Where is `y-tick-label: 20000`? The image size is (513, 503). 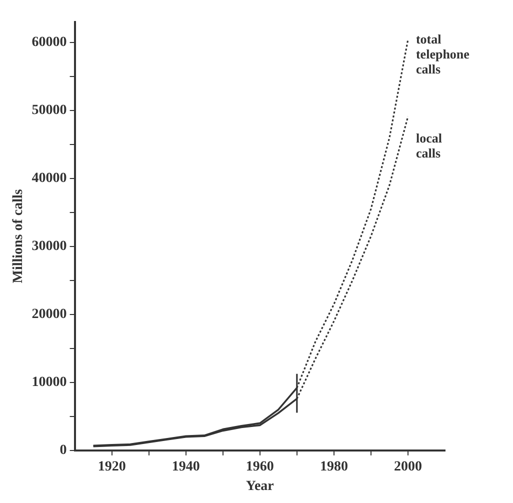 y-tick-label: 20000 is located at coordinates (49, 314).